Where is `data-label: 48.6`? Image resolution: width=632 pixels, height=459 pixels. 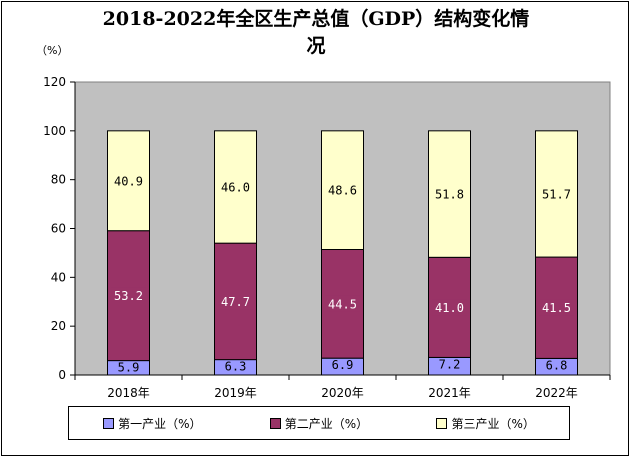 data-label: 48.6 is located at coordinates (342, 191).